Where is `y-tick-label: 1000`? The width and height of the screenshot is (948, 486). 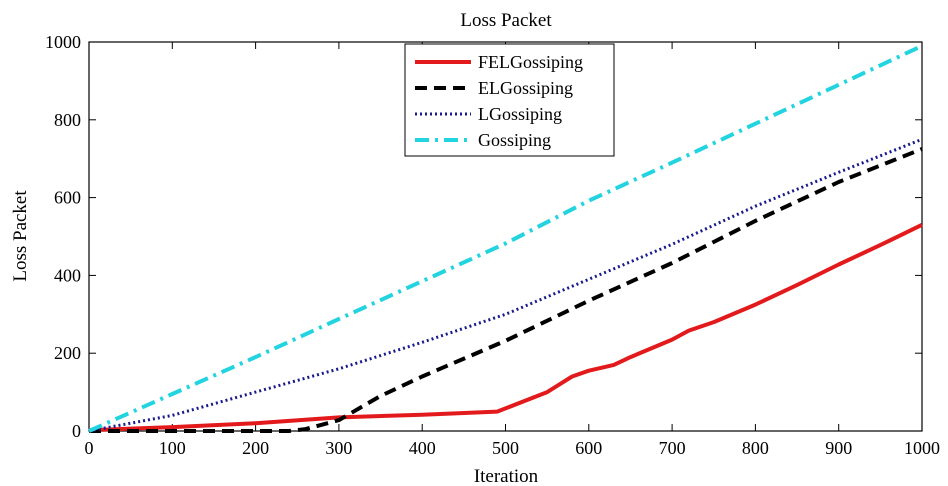 y-tick-label: 1000 is located at coordinates (63, 42).